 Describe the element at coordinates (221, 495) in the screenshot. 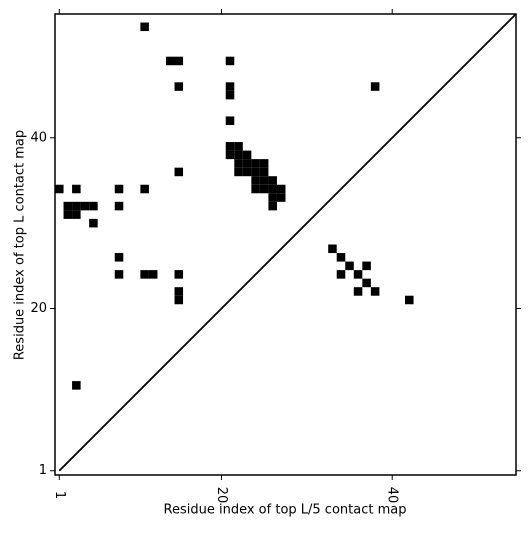

I see `x-tick-label: 20` at that location.